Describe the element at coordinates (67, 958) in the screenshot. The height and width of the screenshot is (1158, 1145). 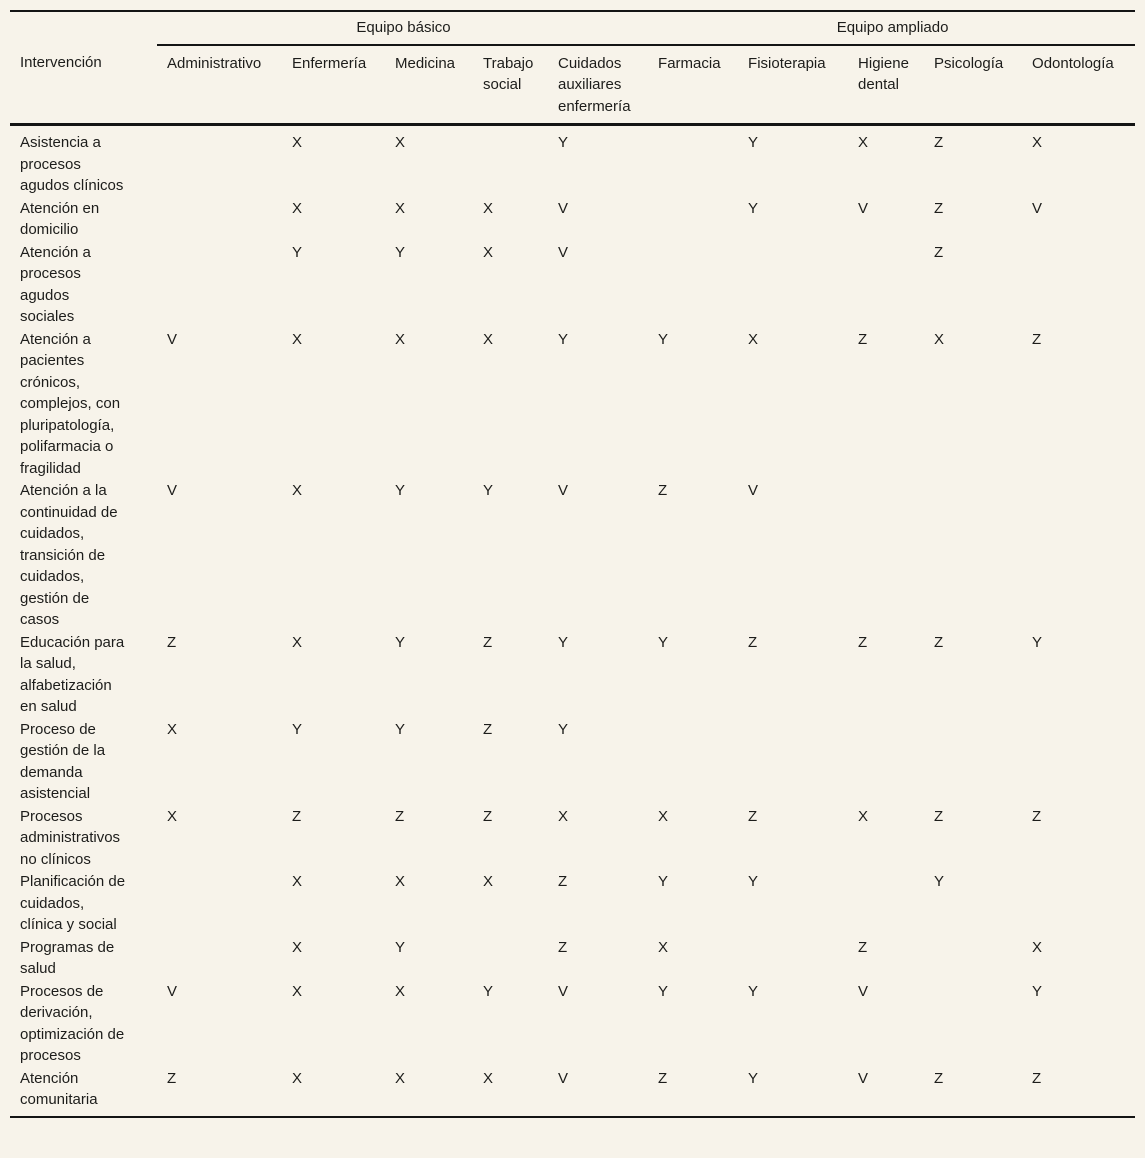
I see `row-label: Programas de salud` at that location.